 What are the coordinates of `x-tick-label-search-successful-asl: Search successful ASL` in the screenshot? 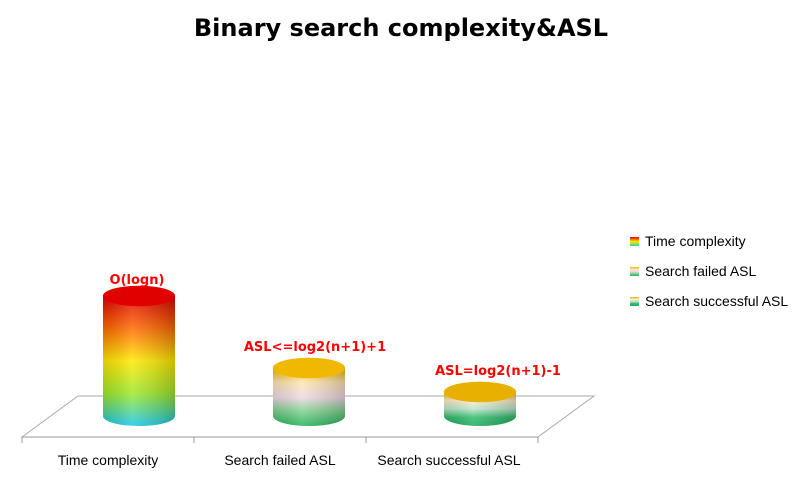 It's located at (448, 460).